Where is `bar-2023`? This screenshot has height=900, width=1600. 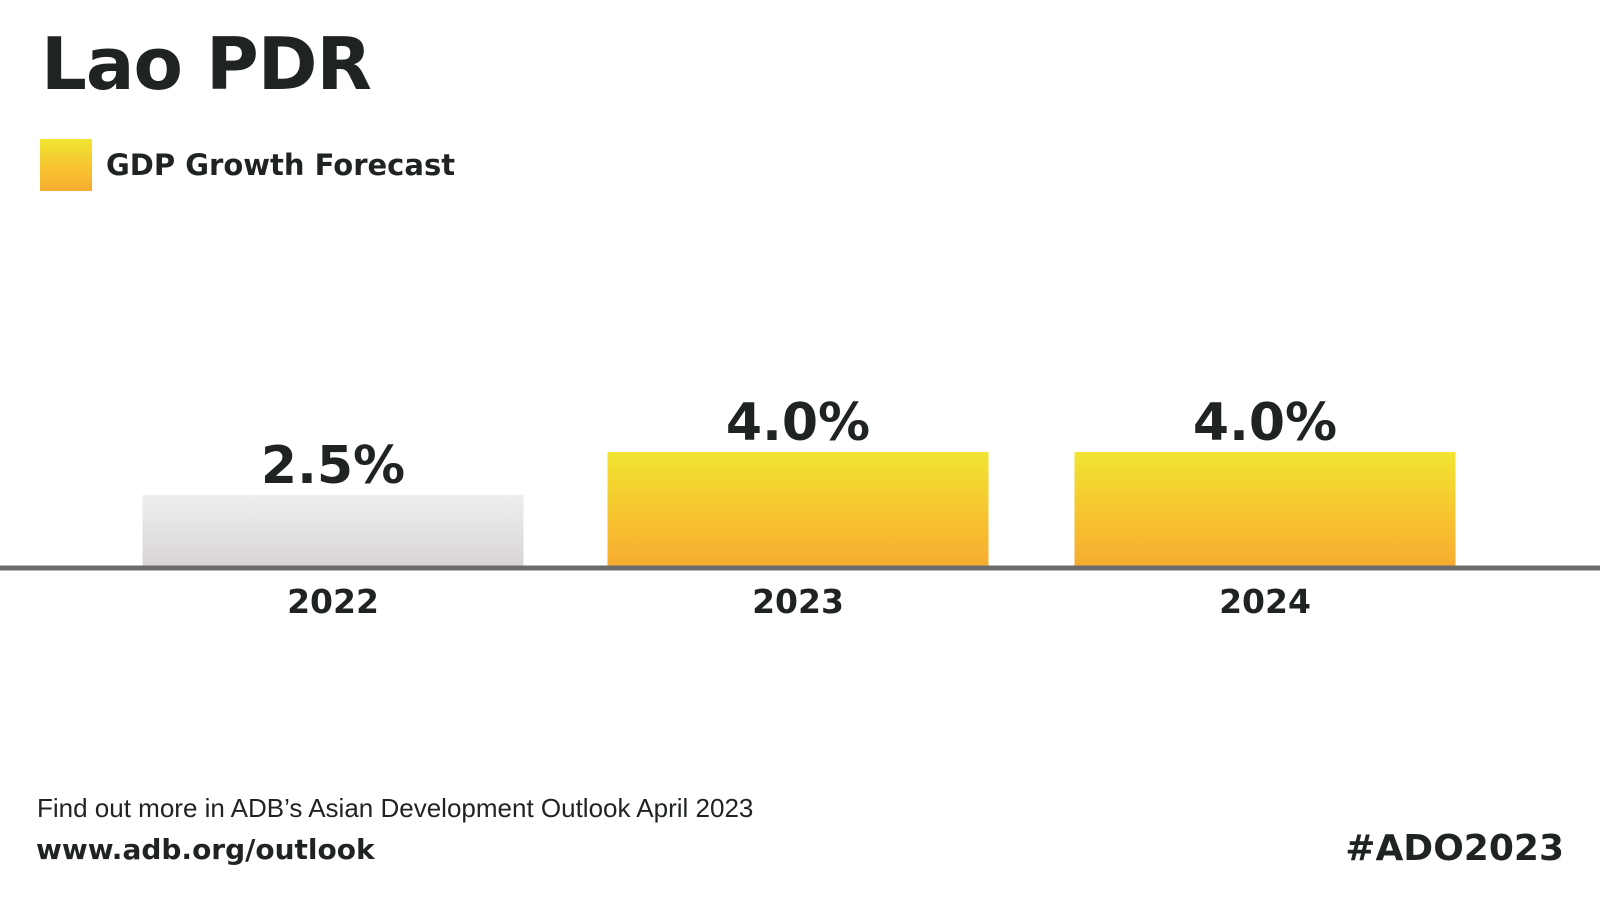
bar-2023 is located at coordinates (798, 509).